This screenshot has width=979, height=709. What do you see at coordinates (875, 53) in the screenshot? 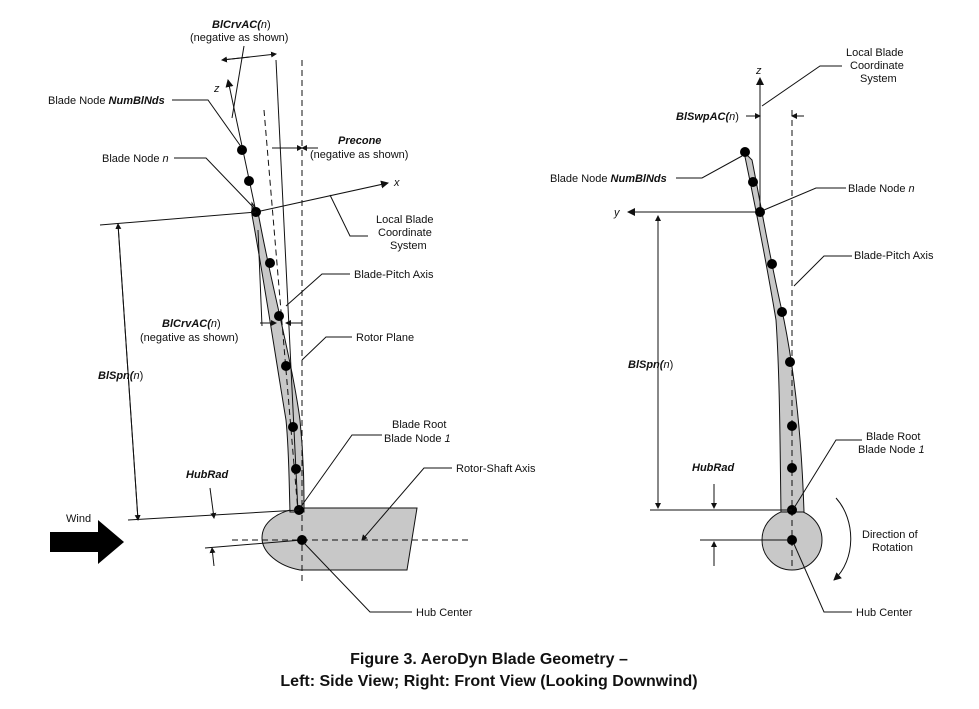
I see `front-local-cs-1: Local Blade` at bounding box center [875, 53].